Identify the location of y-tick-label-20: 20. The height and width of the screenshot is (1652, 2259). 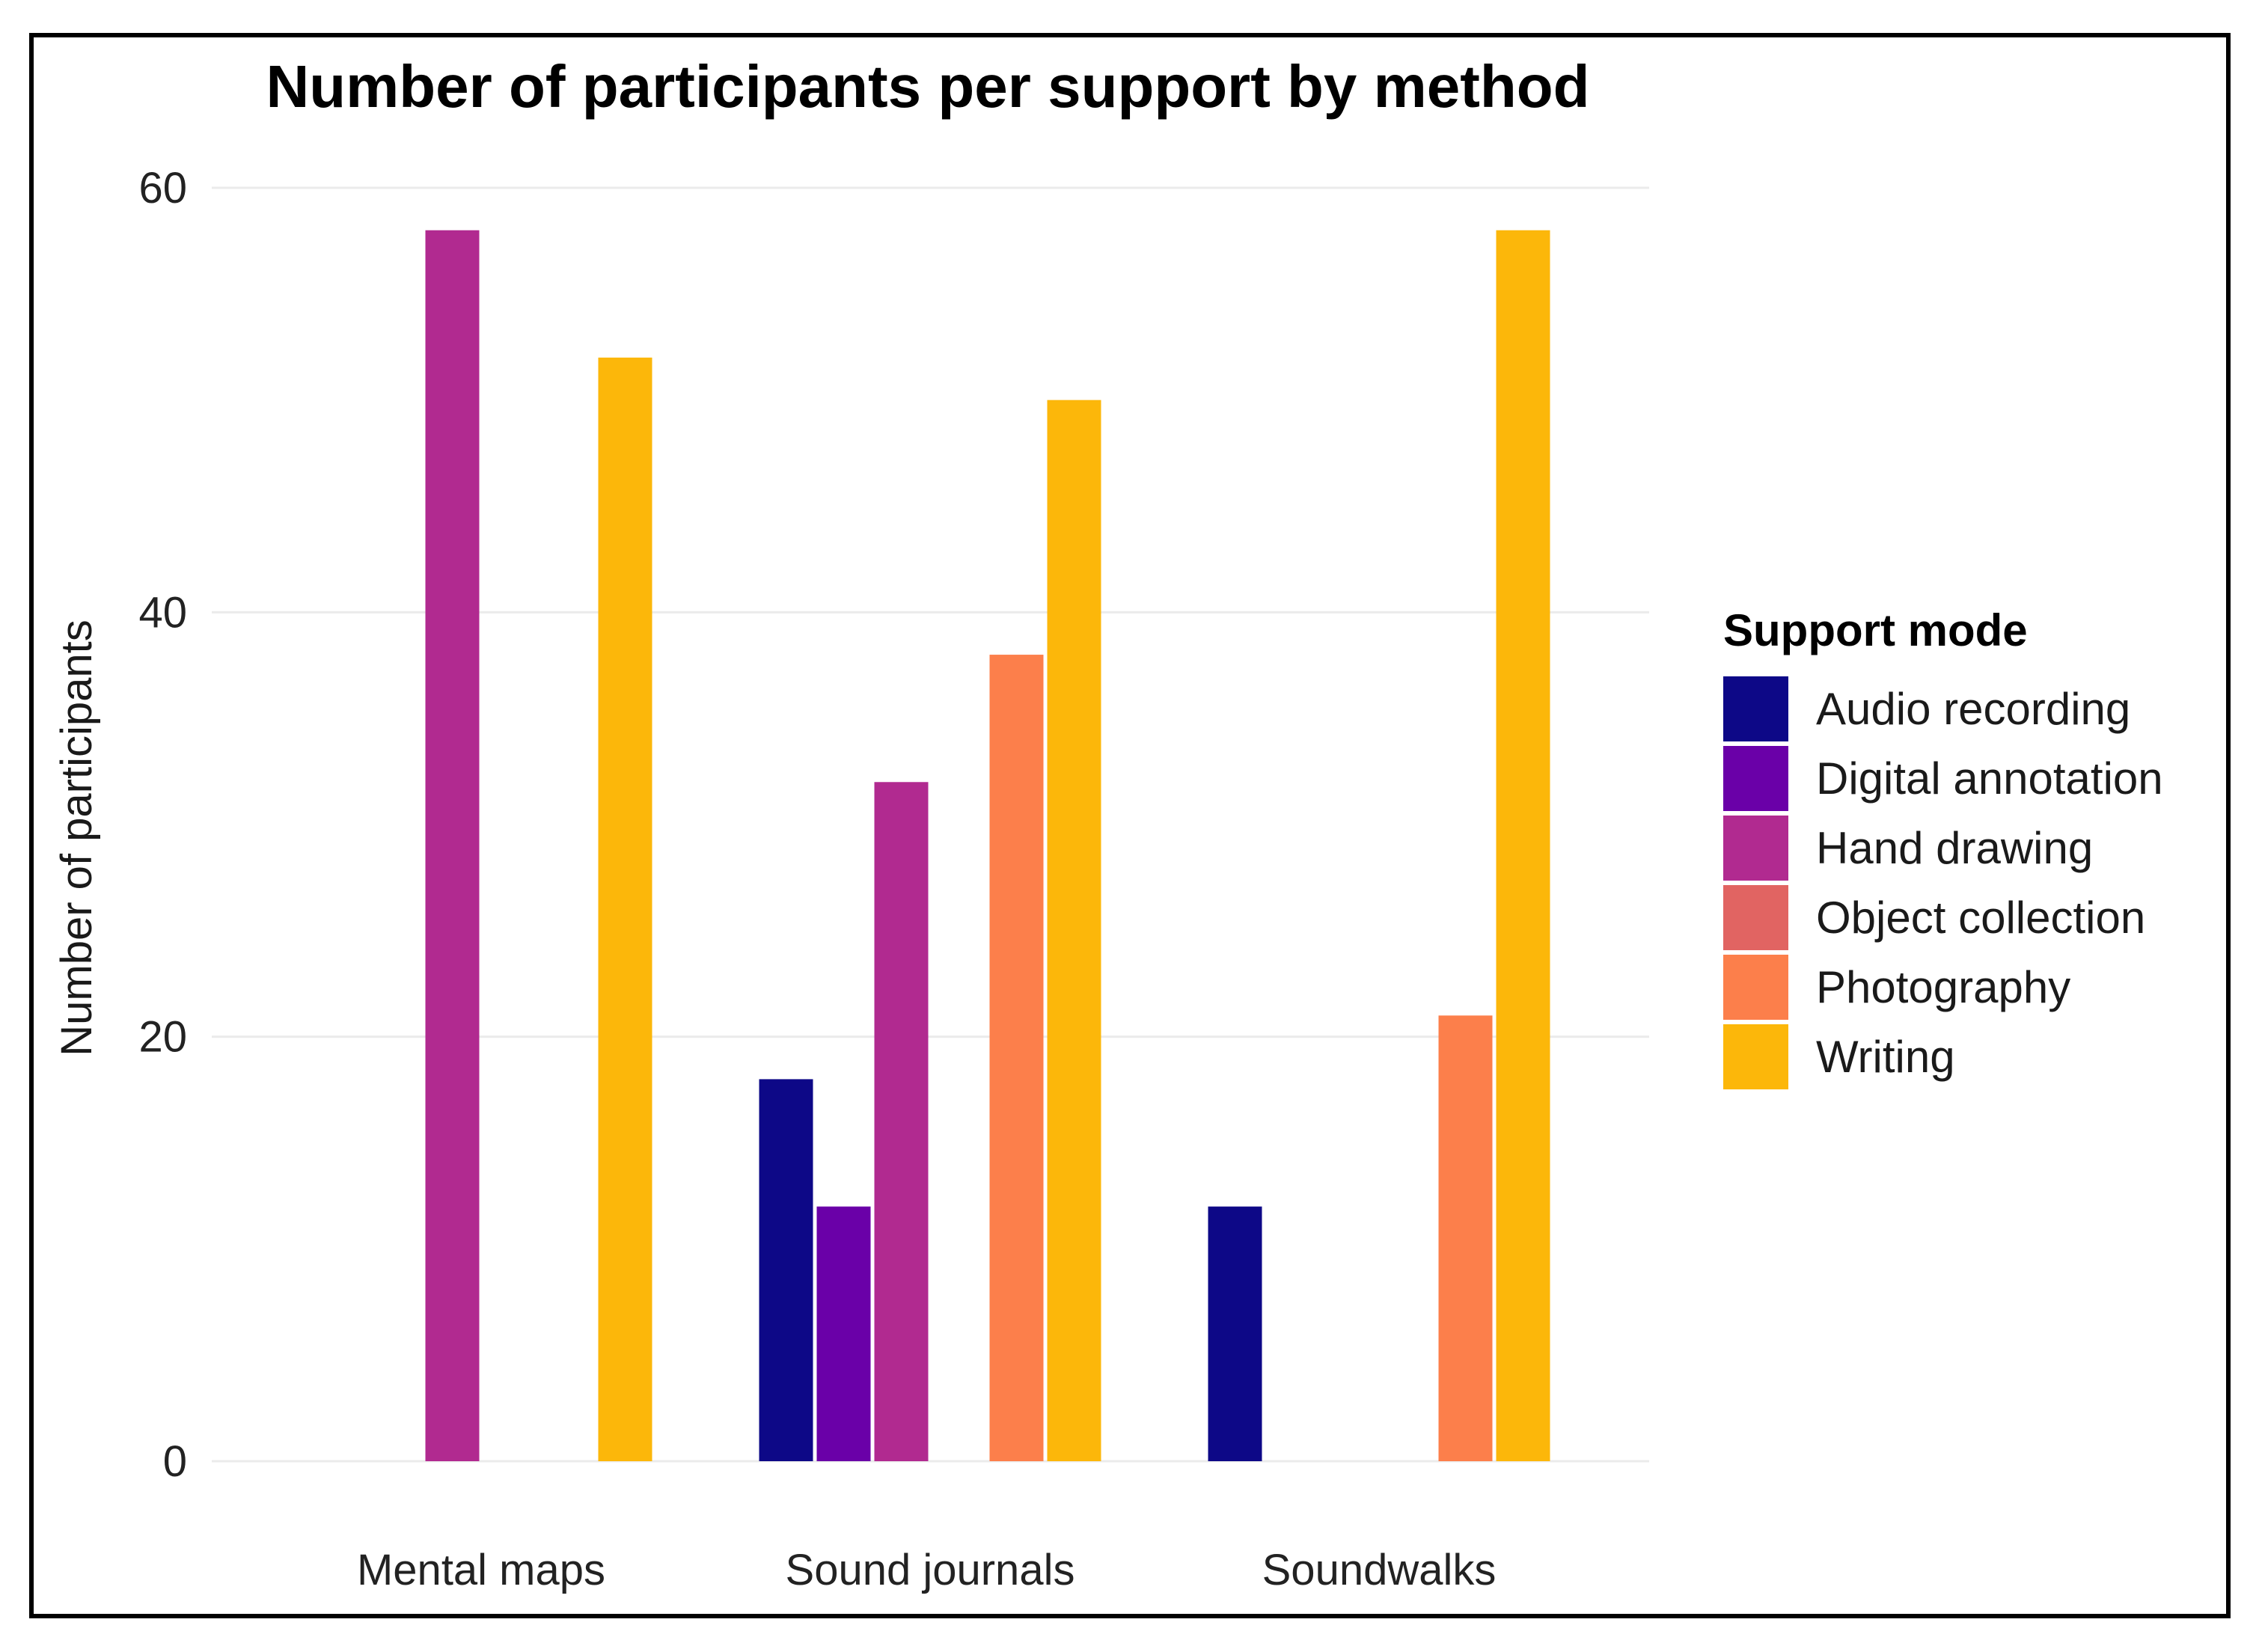
(162, 1037).